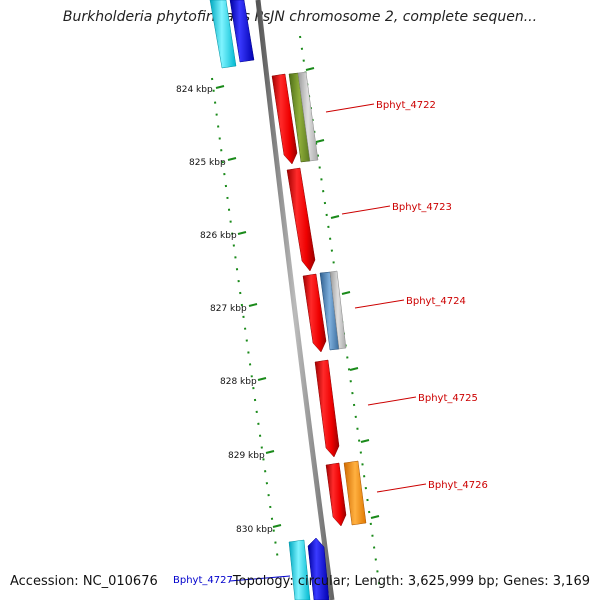 This screenshot has width=600, height=600. What do you see at coordinates (308, 116) in the screenshot?
I see `feature-4722-grey` at bounding box center [308, 116].